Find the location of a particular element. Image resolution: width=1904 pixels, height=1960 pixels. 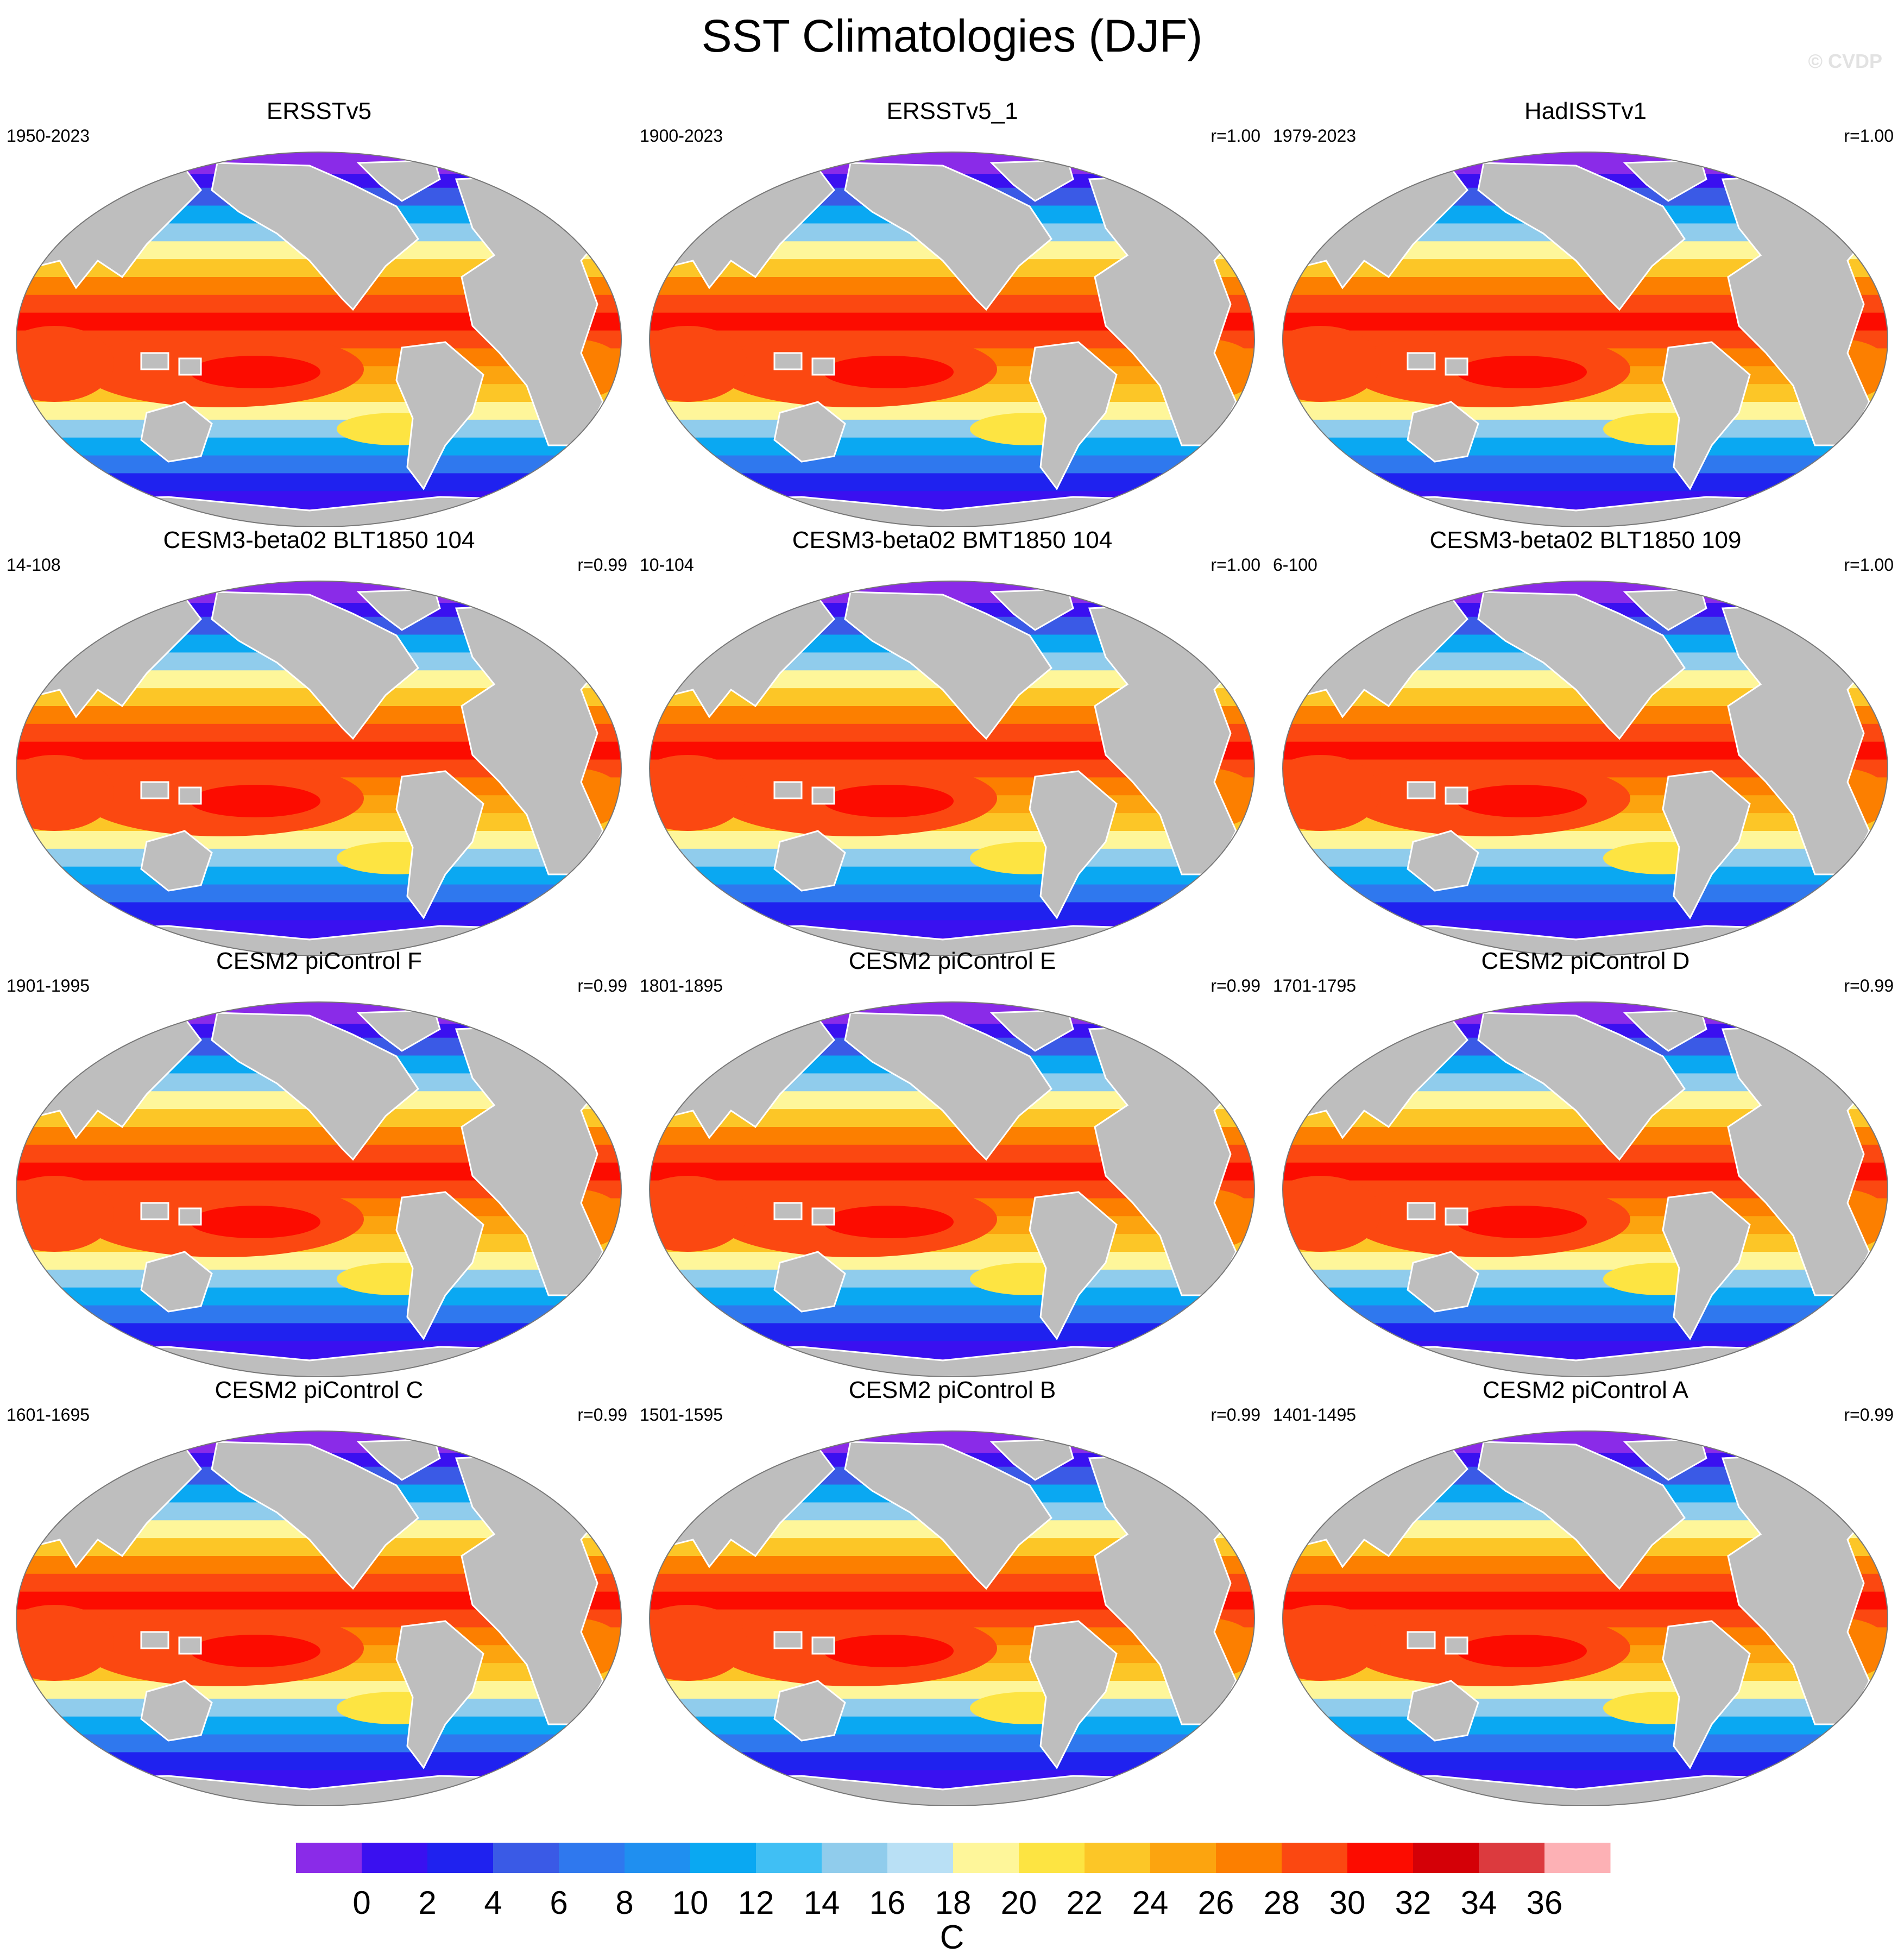

colorbar-tick-label: 12 is located at coordinates (756, 1903).